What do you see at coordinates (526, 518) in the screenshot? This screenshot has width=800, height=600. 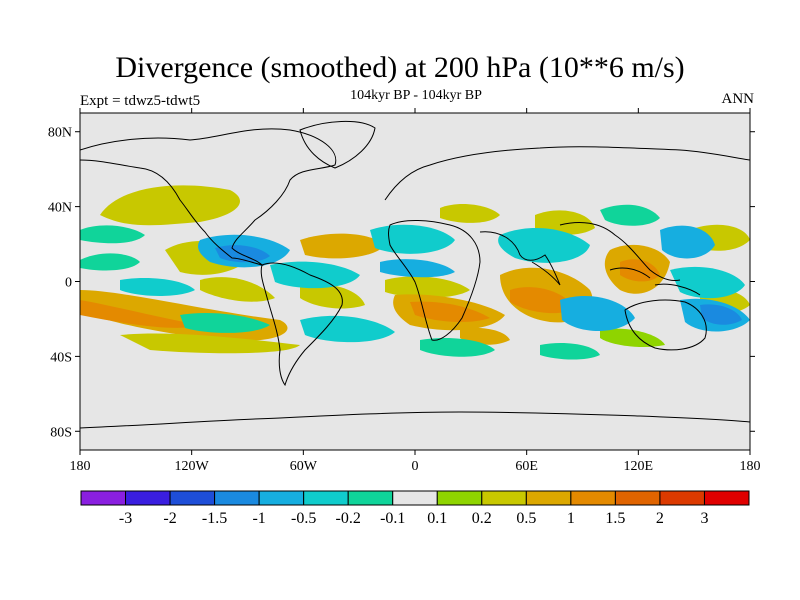 I see `colorbar-label: 0.5` at bounding box center [526, 518].